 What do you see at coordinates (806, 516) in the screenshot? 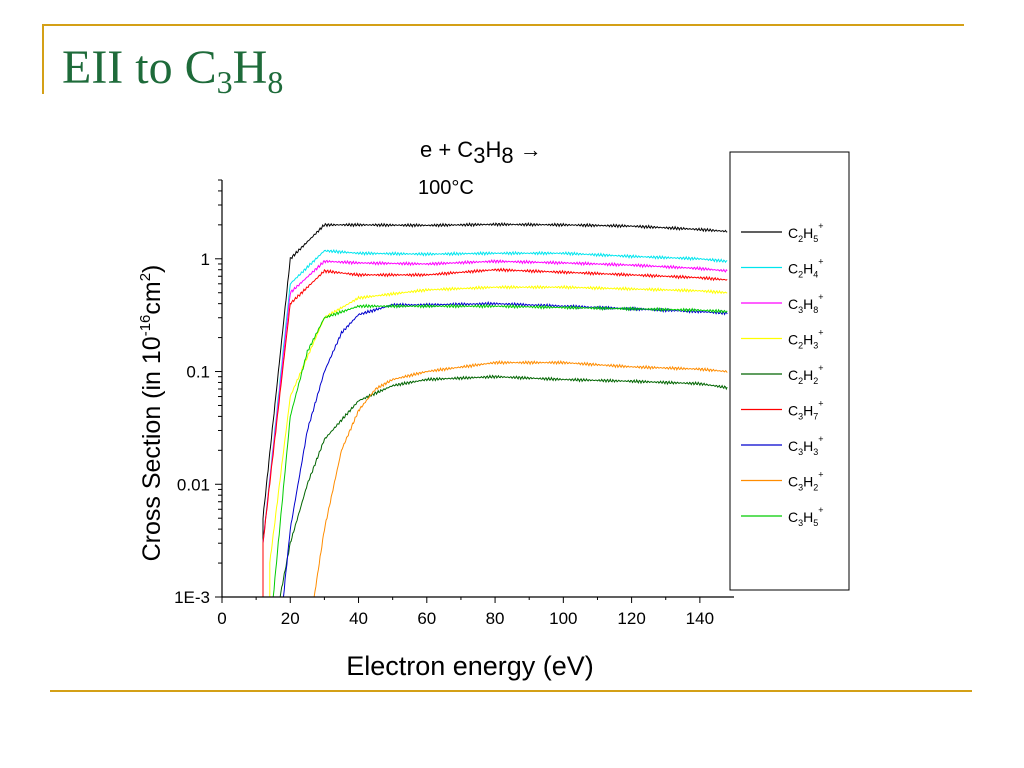
I see `legend-label-C3H5+: C3H5+` at bounding box center [806, 516].